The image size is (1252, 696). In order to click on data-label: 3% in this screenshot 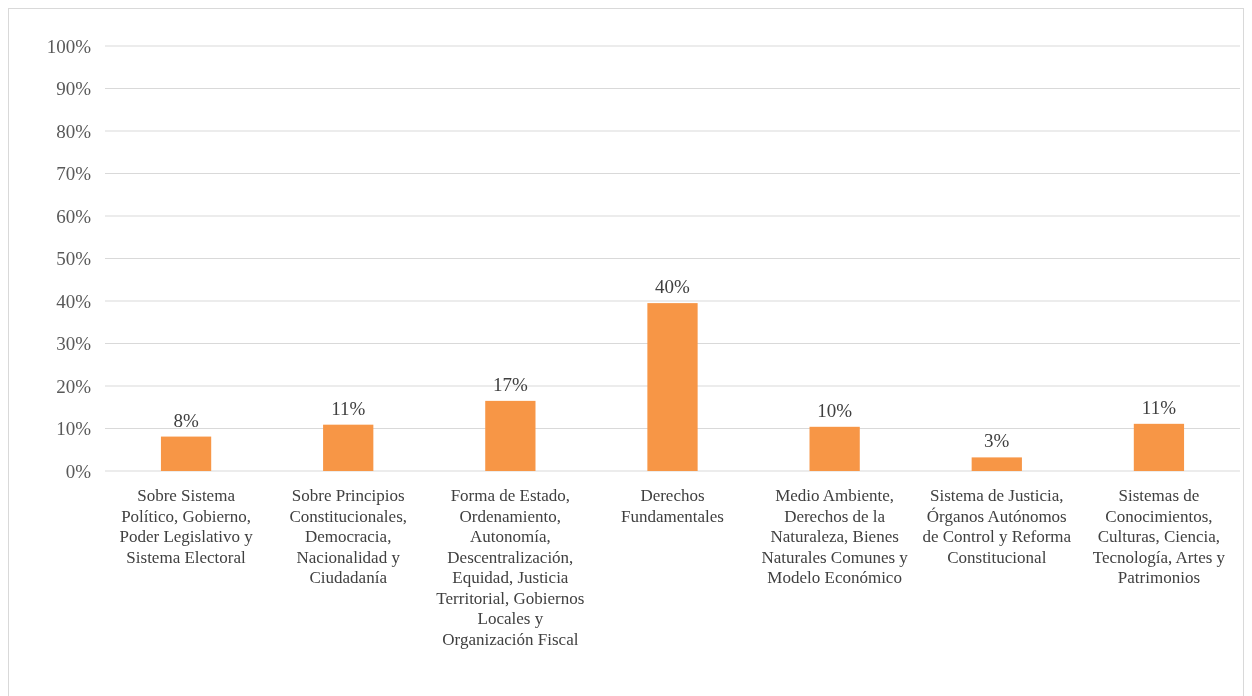, I will do `click(997, 441)`.